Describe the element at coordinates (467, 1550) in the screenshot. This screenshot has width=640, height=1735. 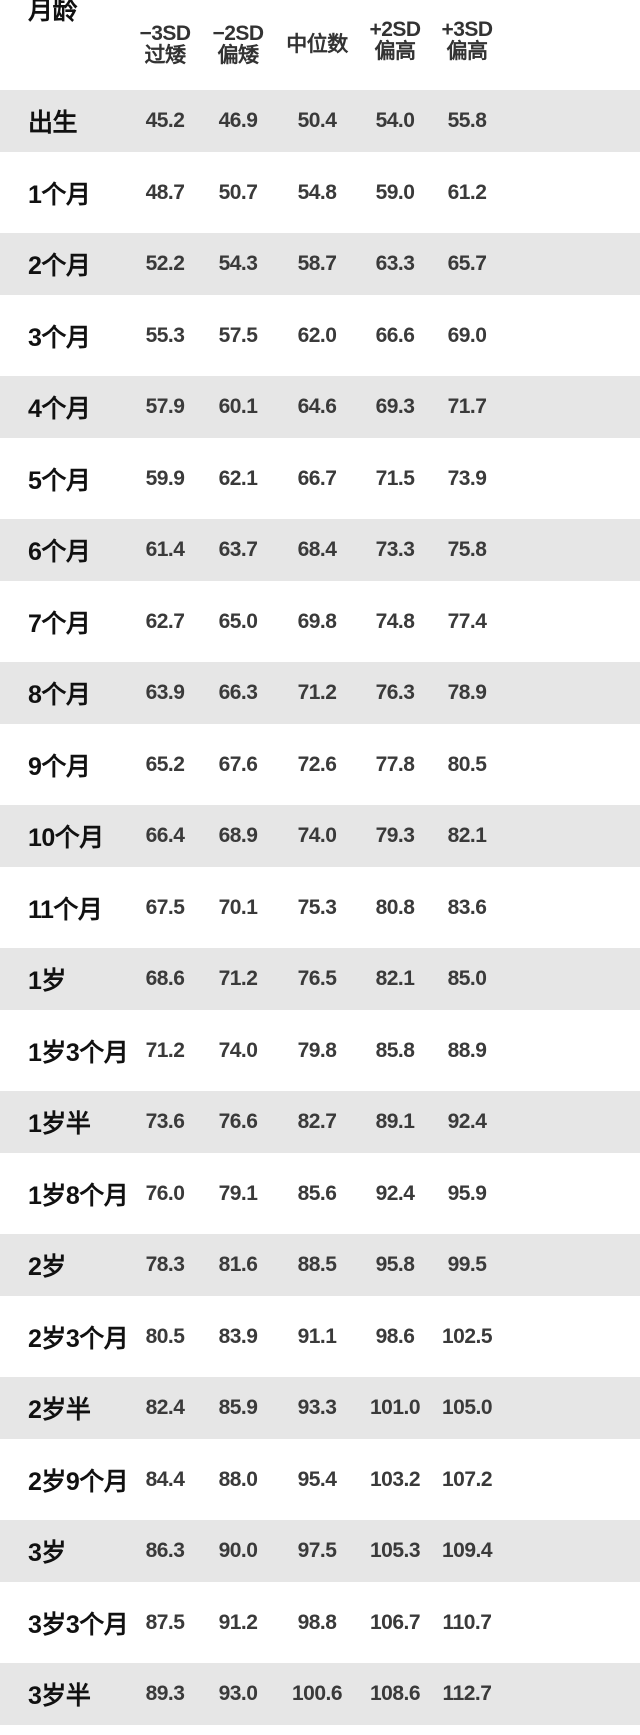
I see `row-value: 109.4` at that location.